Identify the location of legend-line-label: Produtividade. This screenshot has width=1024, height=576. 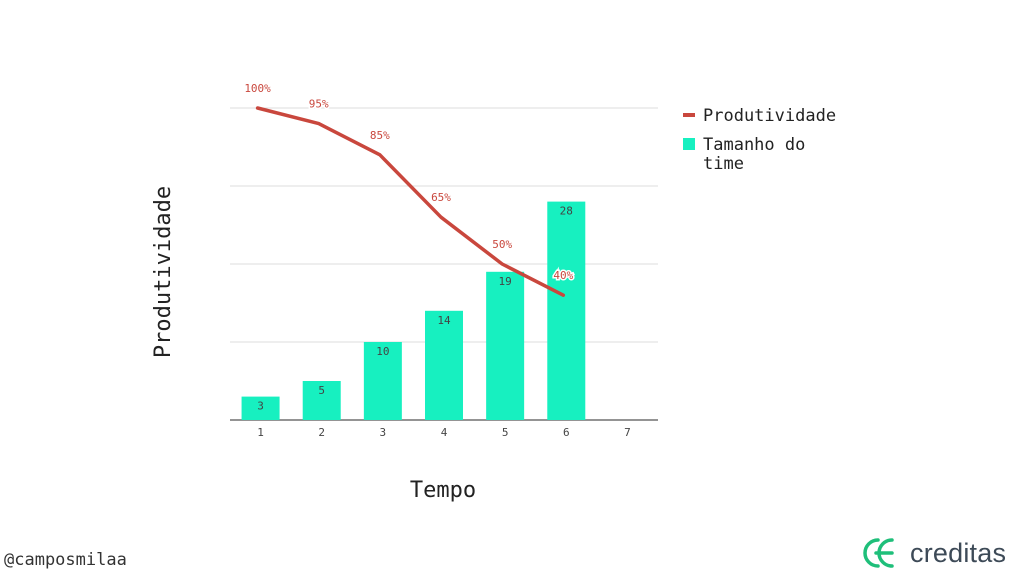
(769, 116).